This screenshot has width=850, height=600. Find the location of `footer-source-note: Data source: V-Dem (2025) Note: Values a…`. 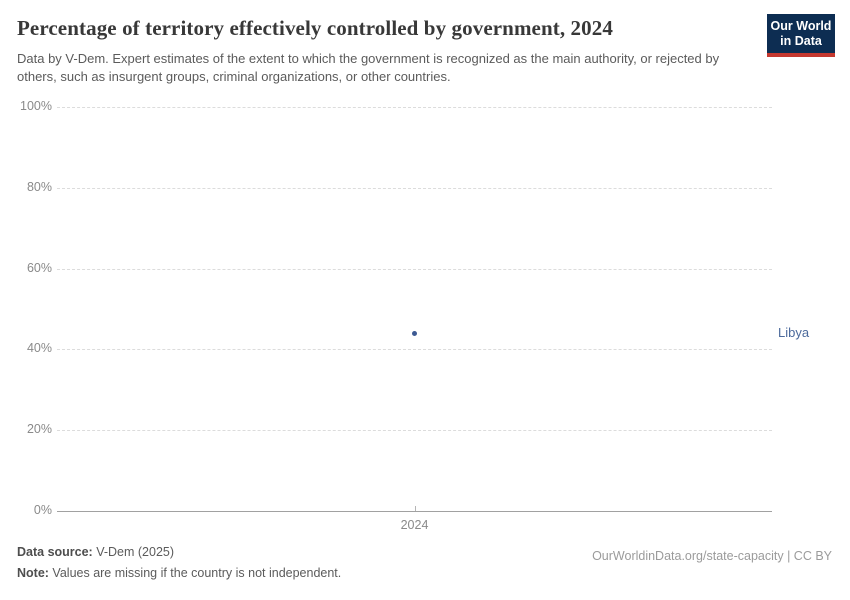

footer-source-note: Data source: V-Dem (2025) Note: Values a… is located at coordinates (179, 563).